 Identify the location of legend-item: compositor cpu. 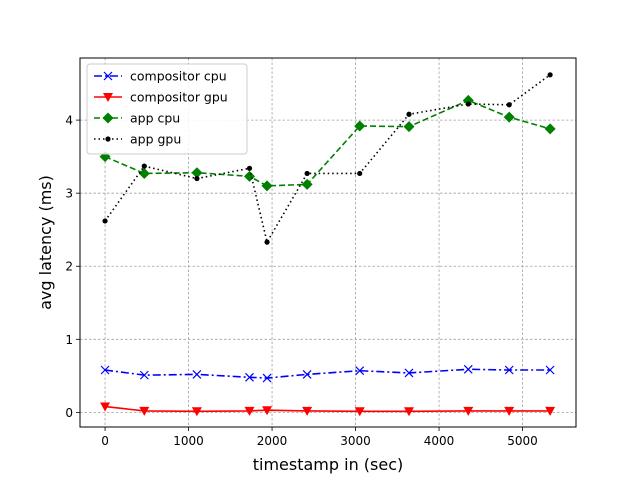
(160, 76).